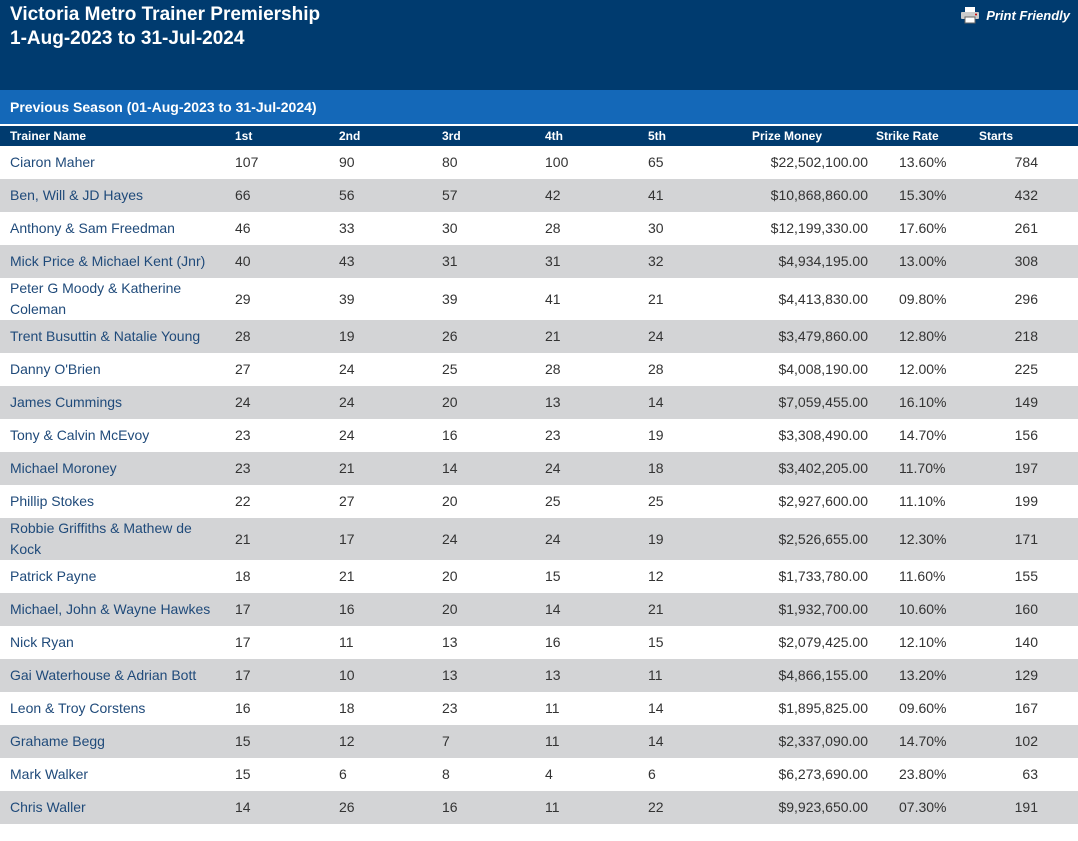 Image resolution: width=1078 pixels, height=841 pixels. I want to click on trainer-name: Leon & Troy Corstens, so click(78, 708).